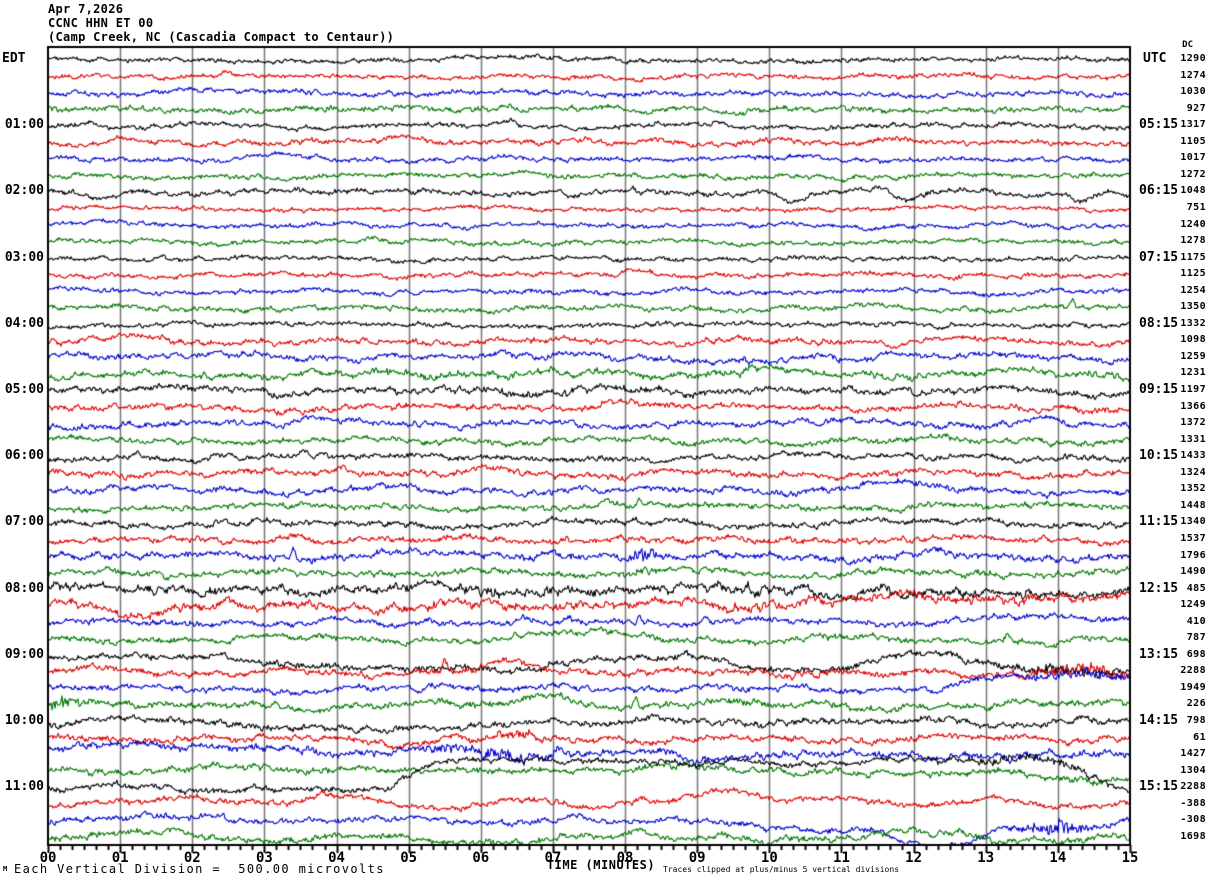 The image size is (1210, 886). What do you see at coordinates (1159, 787) in the screenshot?
I see `utc-hour-label: 15:15` at bounding box center [1159, 787].